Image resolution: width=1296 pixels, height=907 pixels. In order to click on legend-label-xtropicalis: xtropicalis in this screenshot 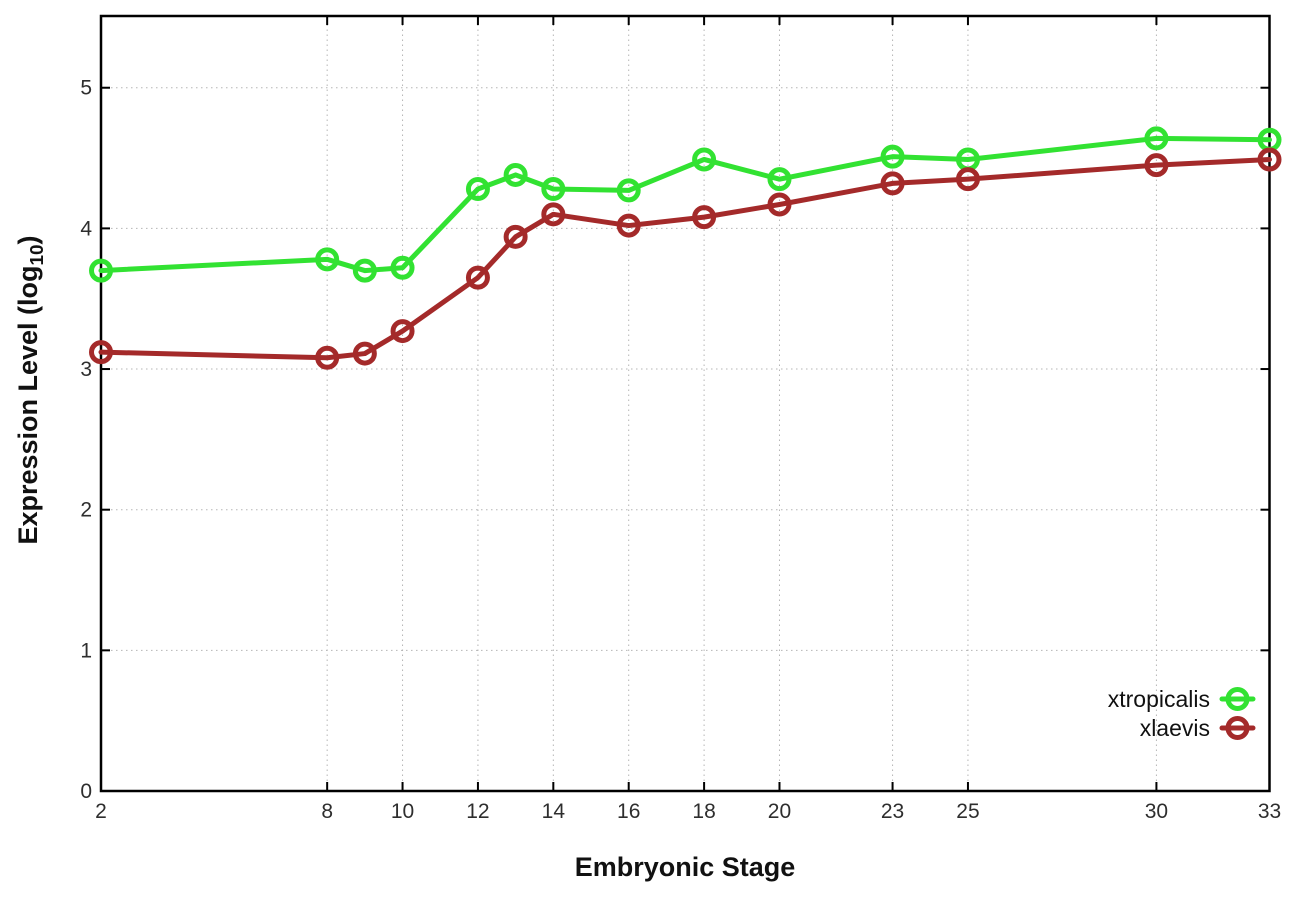, I will do `click(1159, 699)`.